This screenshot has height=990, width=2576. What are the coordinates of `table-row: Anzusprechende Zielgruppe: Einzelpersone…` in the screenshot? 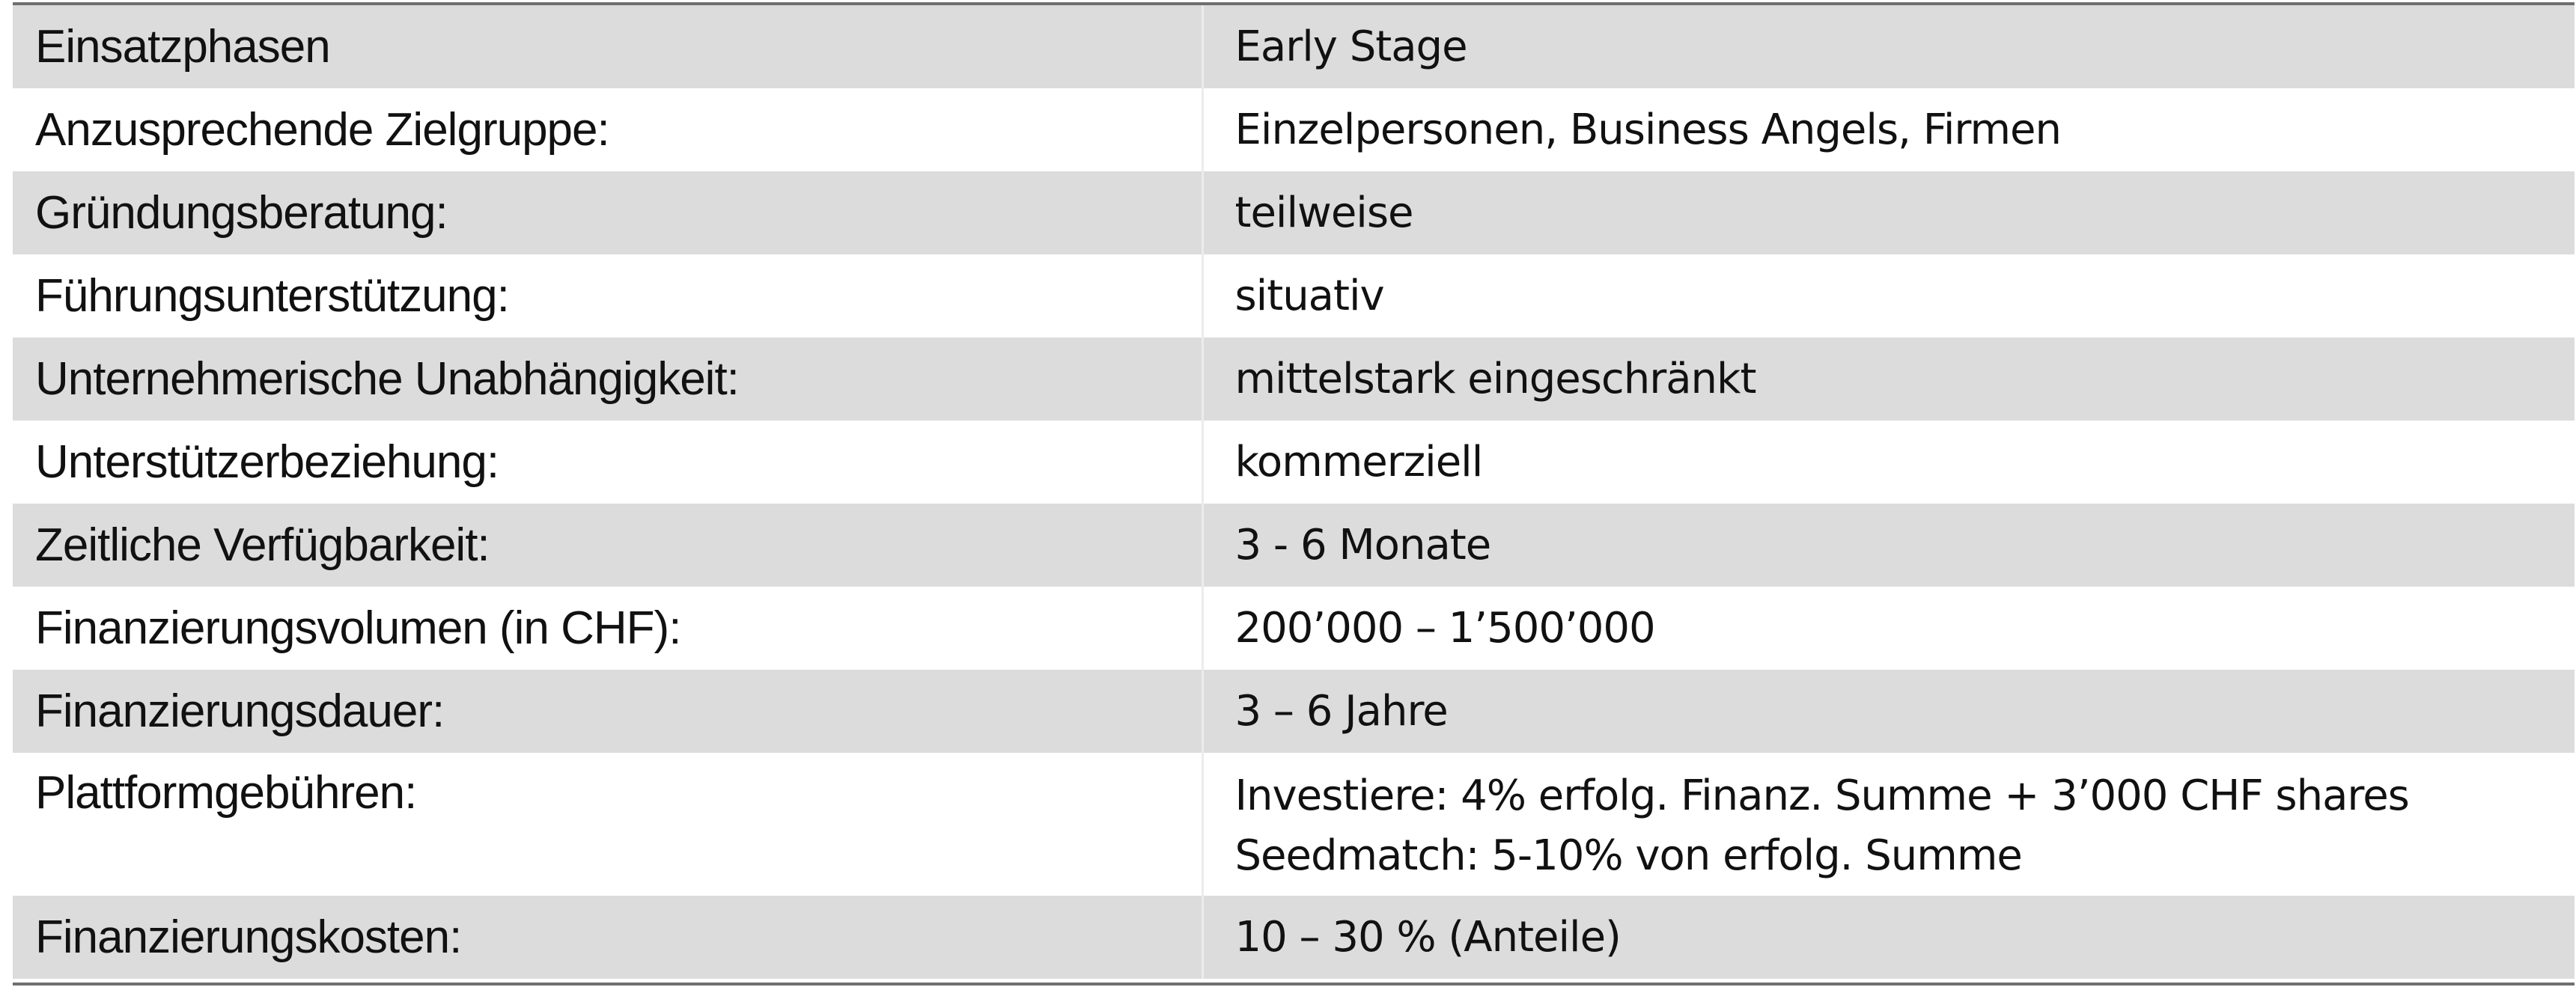 It's located at (1294, 129).